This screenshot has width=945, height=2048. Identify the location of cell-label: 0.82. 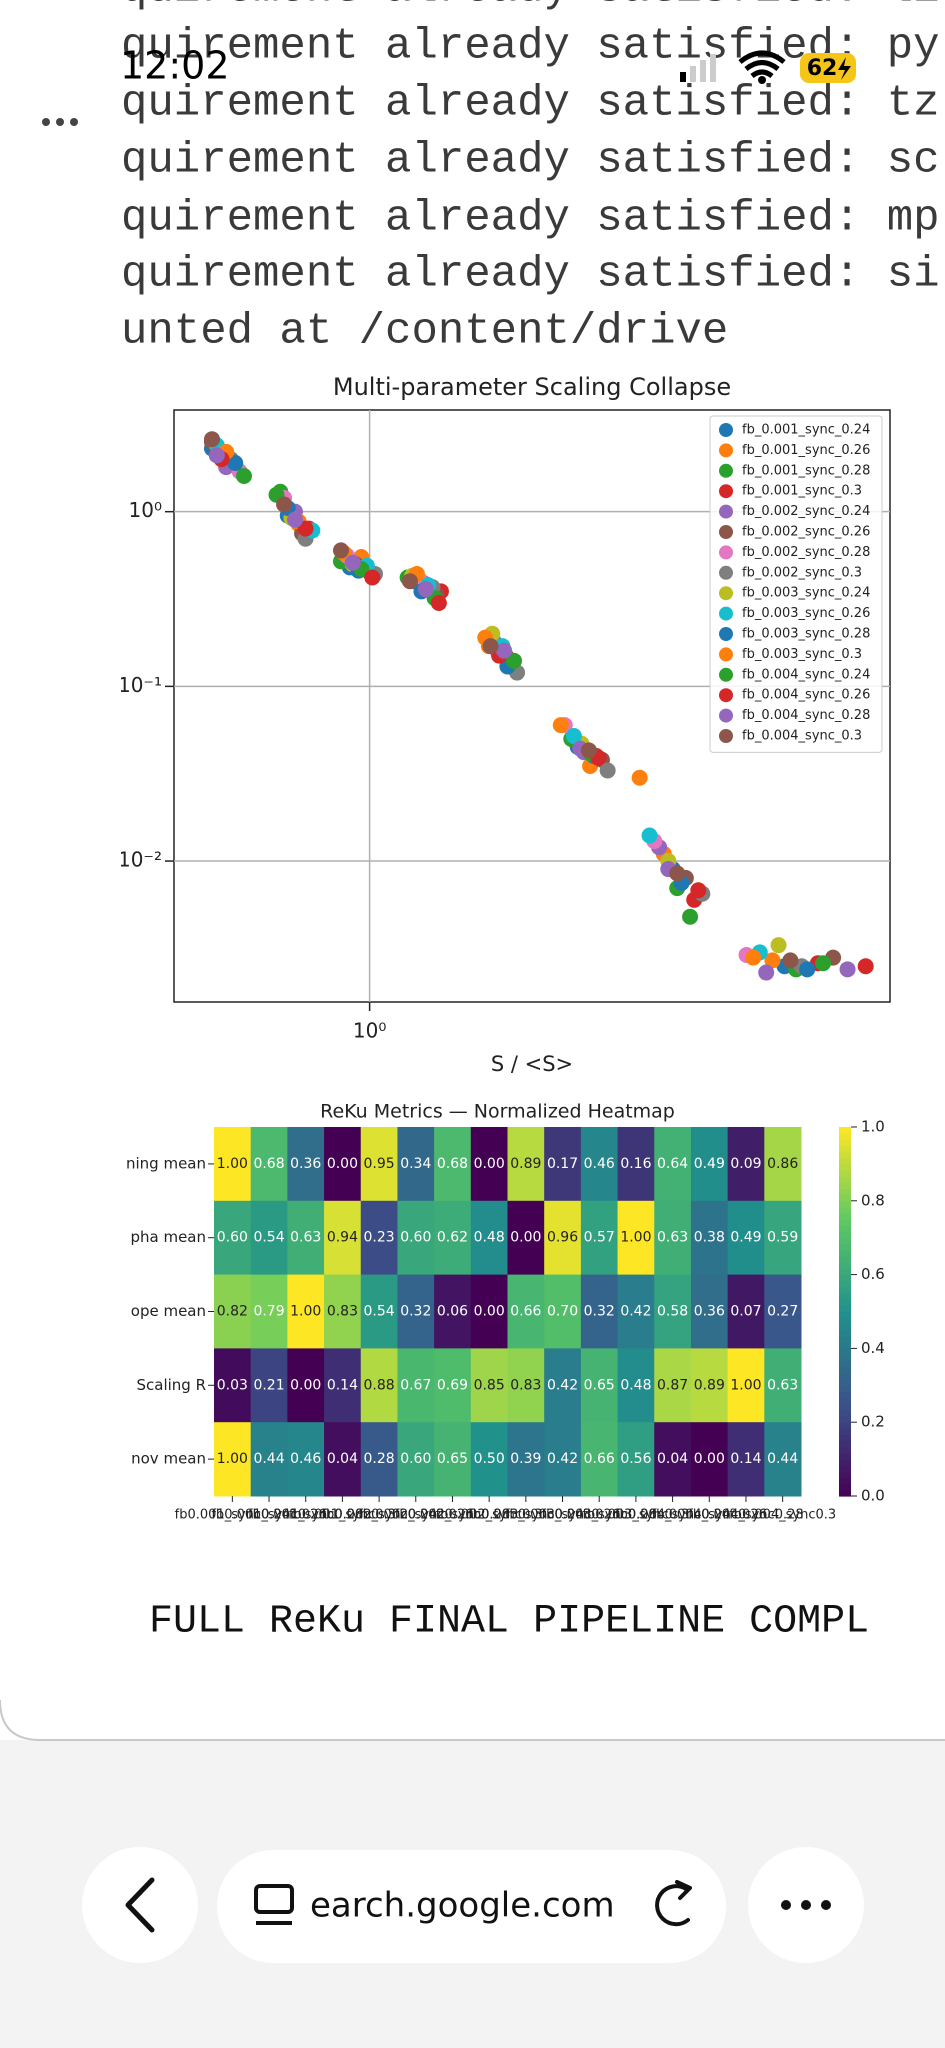
(232, 1312).